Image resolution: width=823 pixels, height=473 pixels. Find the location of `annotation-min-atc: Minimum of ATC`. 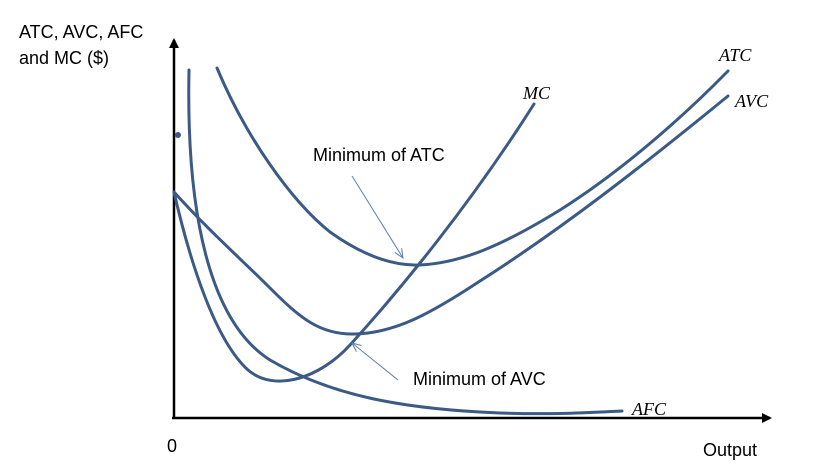

annotation-min-atc: Minimum of ATC is located at coordinates (379, 155).